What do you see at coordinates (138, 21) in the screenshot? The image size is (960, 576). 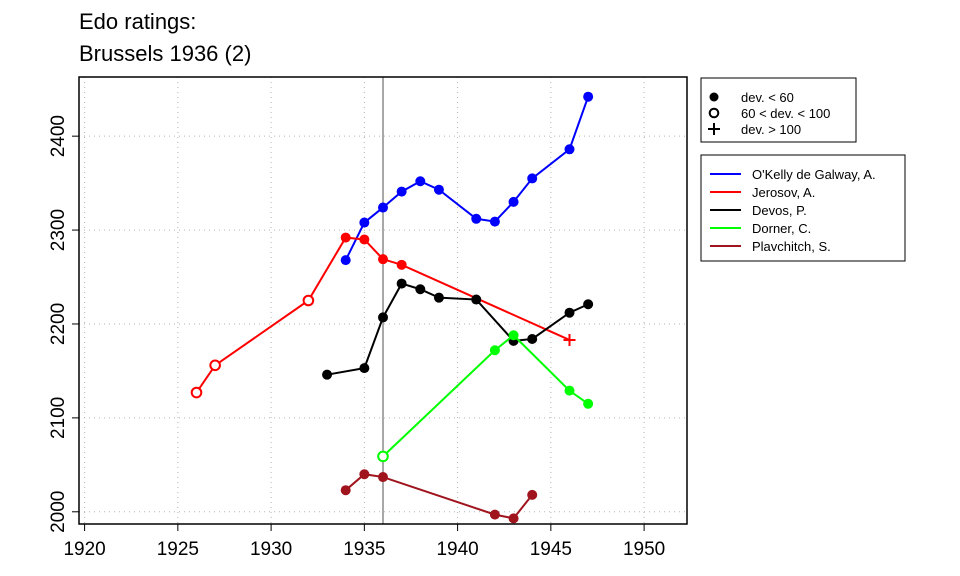 I see `chart-title-line-1: Edo ratings:` at bounding box center [138, 21].